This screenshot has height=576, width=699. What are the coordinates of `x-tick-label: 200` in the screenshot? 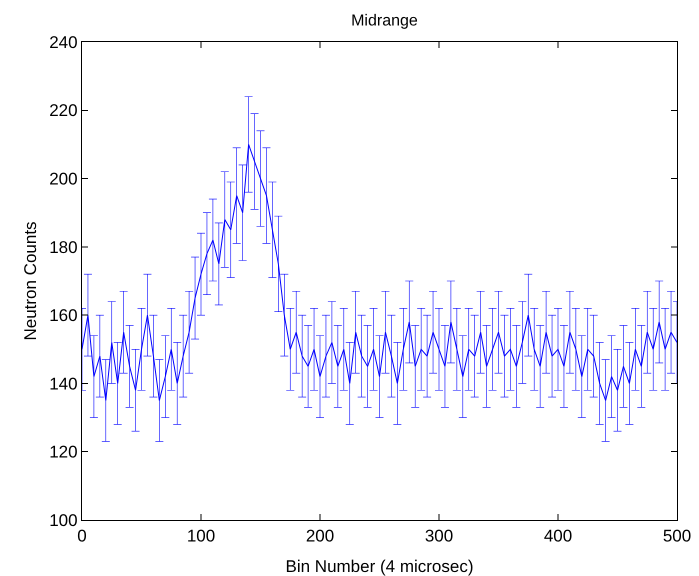 It's located at (320, 536).